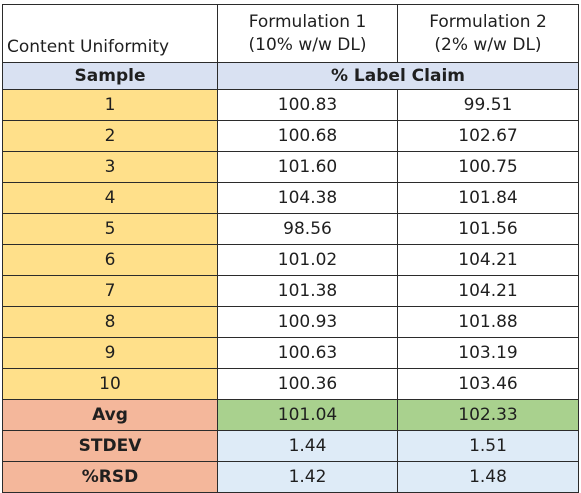 The image size is (581, 493). What do you see at coordinates (307, 136) in the screenshot?
I see `formulation-1-value: 100.68` at bounding box center [307, 136].